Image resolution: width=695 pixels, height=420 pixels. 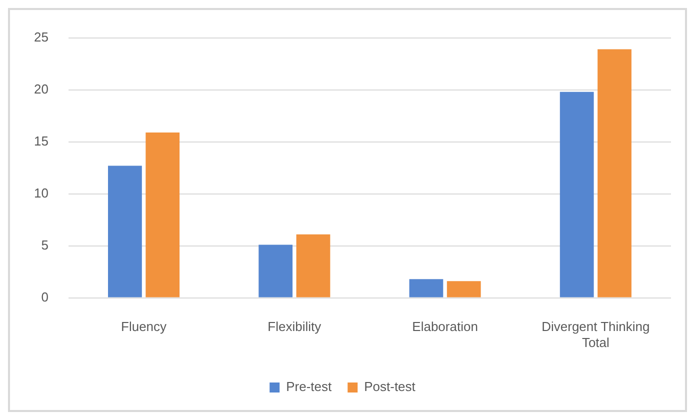 What do you see at coordinates (41, 192) in the screenshot?
I see `y-tick-label: 10` at bounding box center [41, 192].